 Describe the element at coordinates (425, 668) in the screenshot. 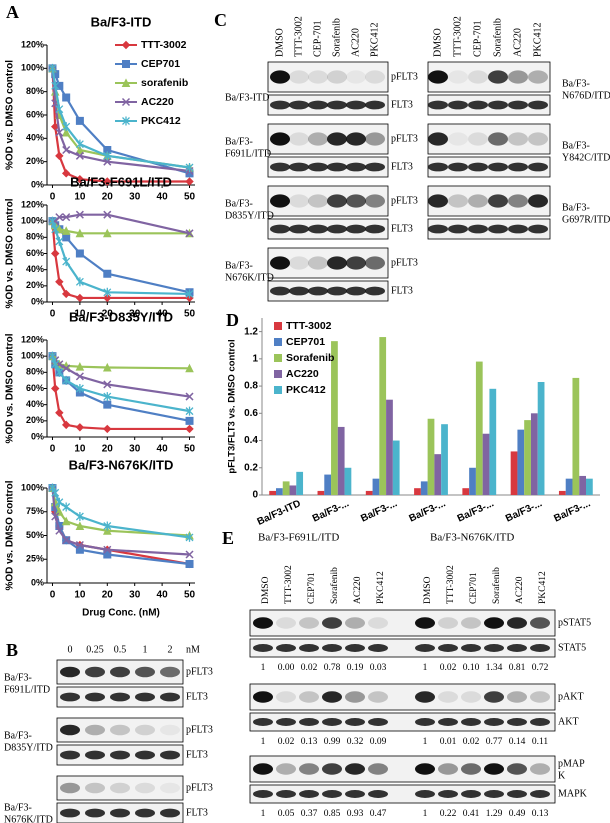

I see `quant-label: 1` at that location.